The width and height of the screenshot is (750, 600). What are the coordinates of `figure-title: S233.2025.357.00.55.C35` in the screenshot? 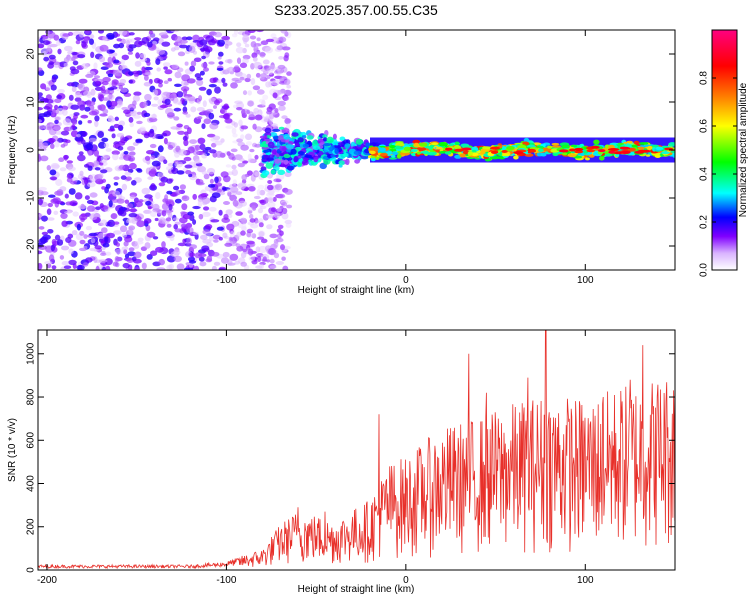 It's located at (356, 10).